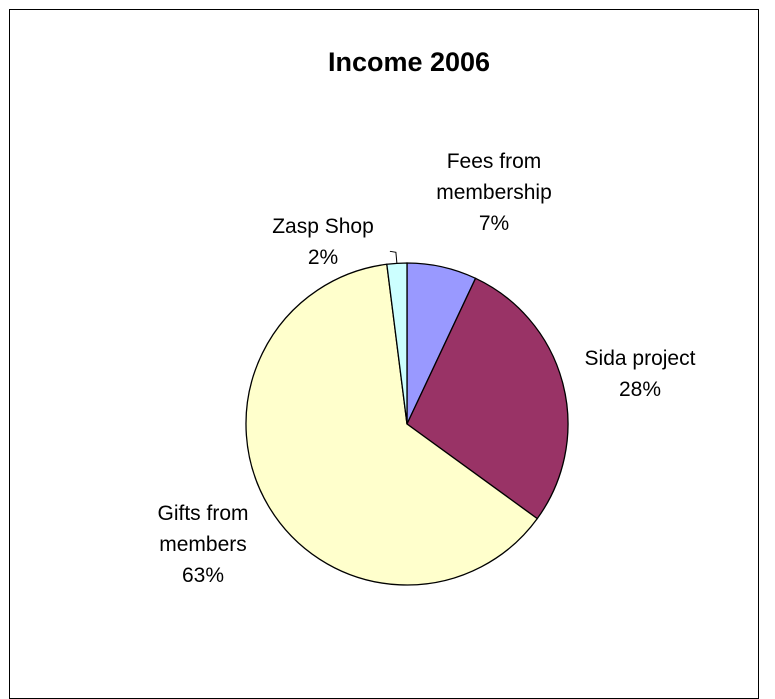  I want to click on label-line-gifts-from-members: members, so click(203, 544).